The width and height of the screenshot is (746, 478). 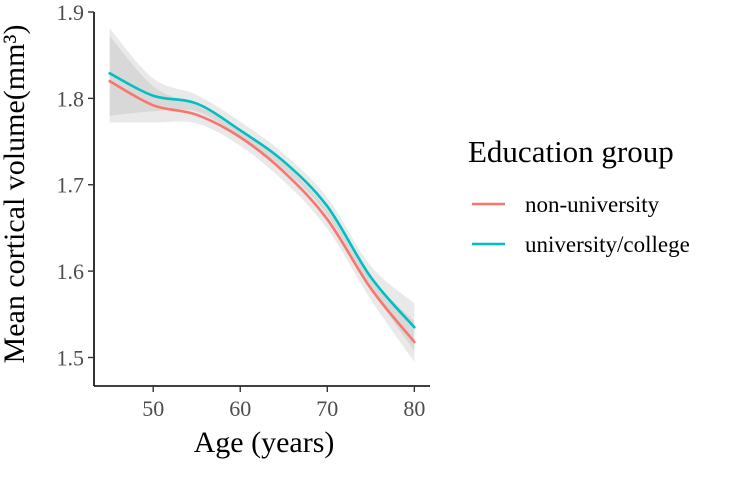 I want to click on x-tick-label: 80, so click(x=414, y=408).